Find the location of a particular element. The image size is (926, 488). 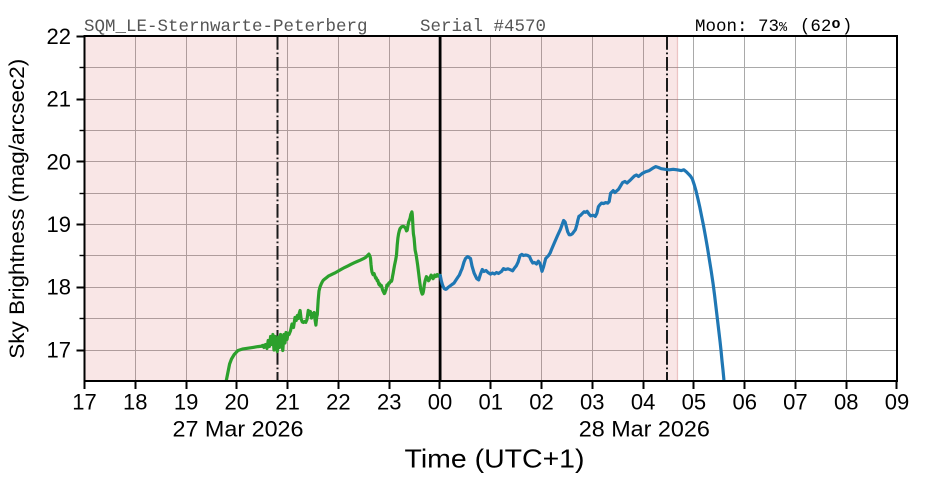

svg-text: Moon: 73% (62o) is located at coordinates (773, 26).